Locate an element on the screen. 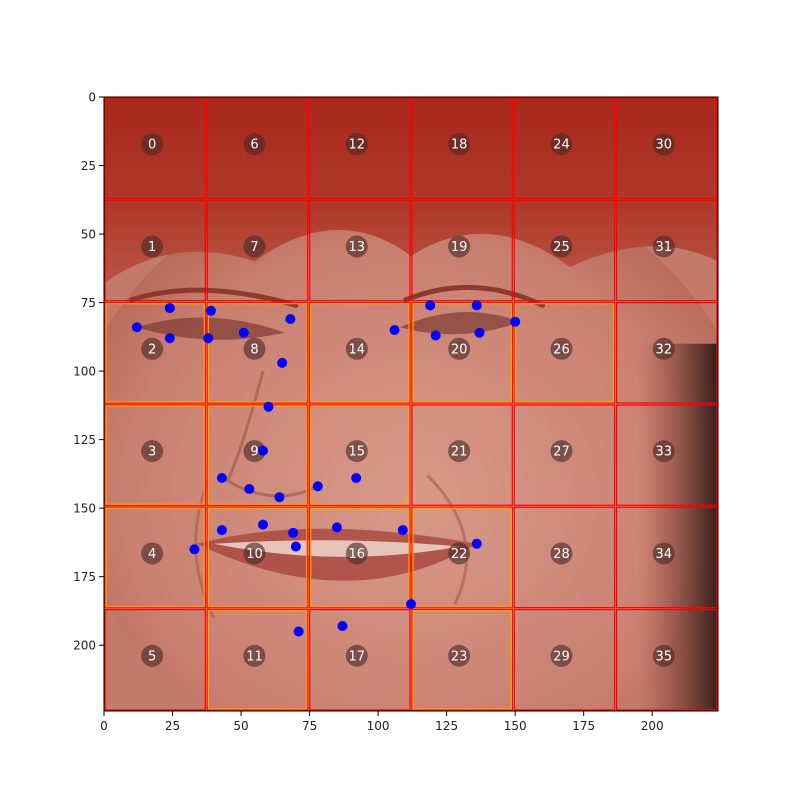 This screenshot has height=800, width=800. cell-label-6: 6 is located at coordinates (254, 145).